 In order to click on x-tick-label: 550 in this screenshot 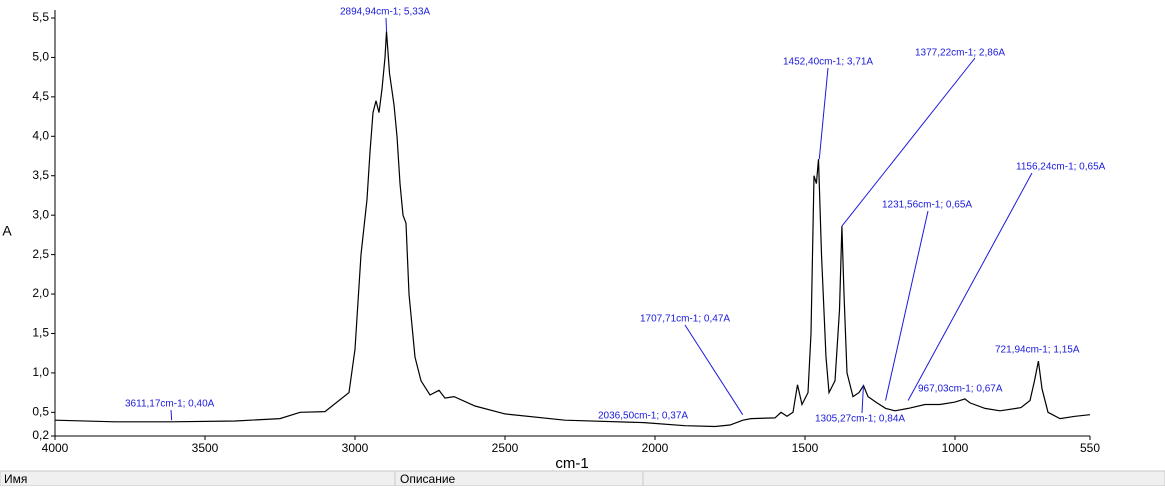, I will do `click(1090, 448)`.